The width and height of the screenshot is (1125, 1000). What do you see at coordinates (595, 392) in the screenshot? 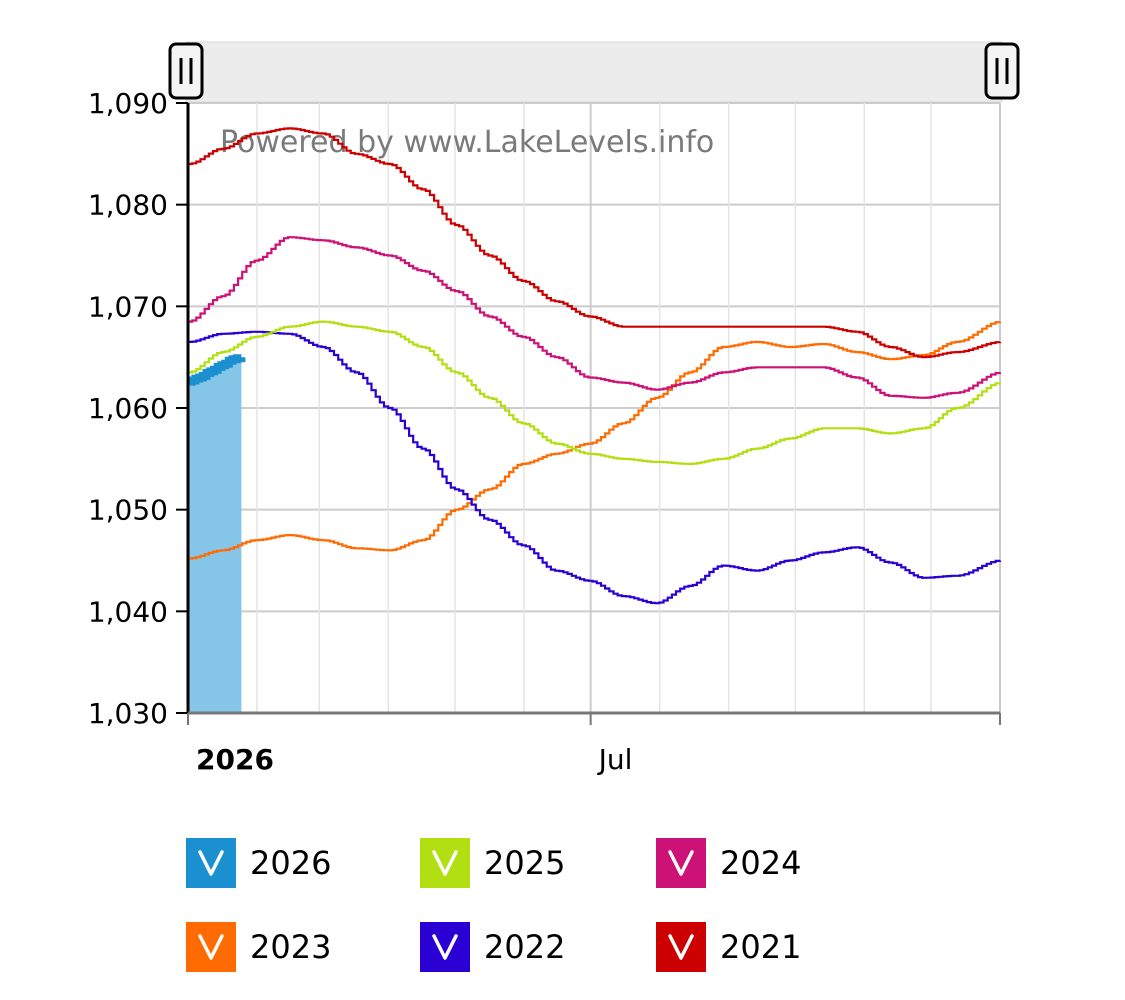
I see `series-line-2025` at bounding box center [595, 392].